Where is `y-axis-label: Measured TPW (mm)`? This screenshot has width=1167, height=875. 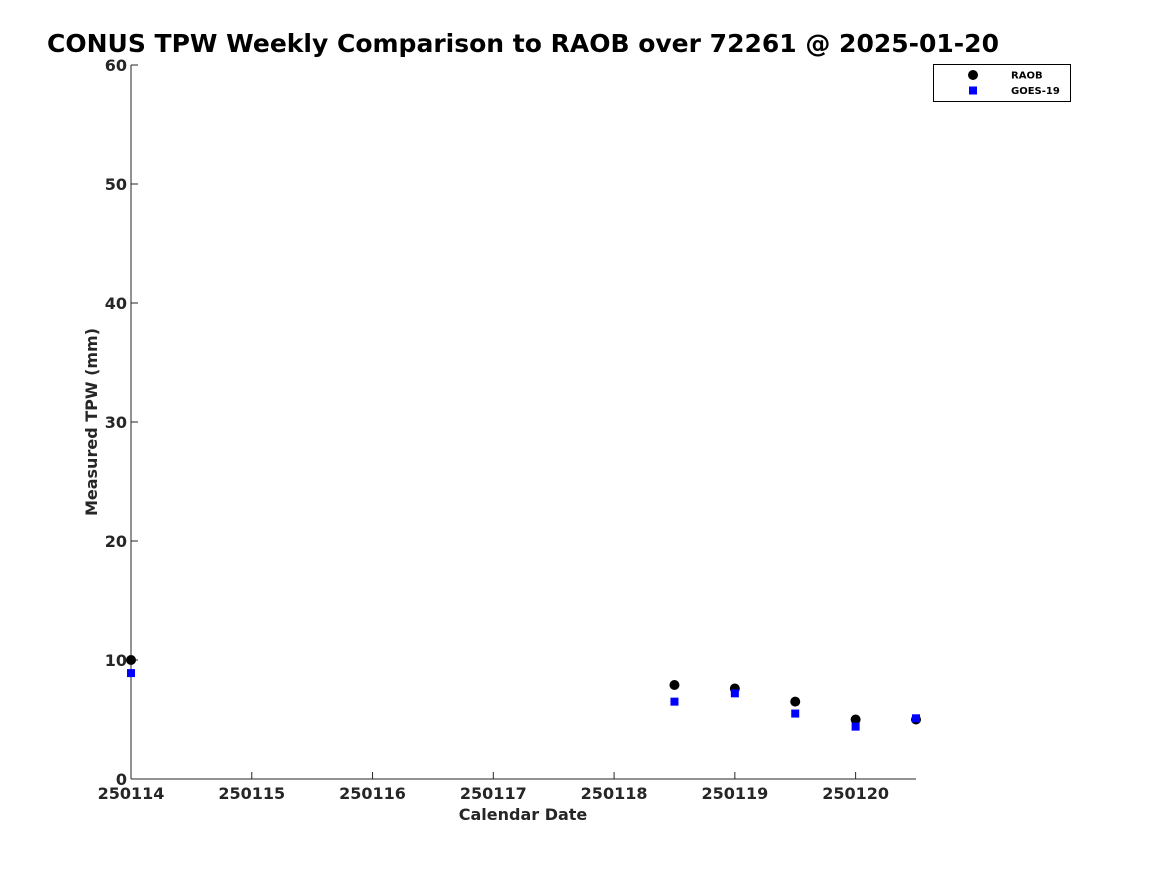
y-axis-label: Measured TPW (mm) is located at coordinates (91, 422).